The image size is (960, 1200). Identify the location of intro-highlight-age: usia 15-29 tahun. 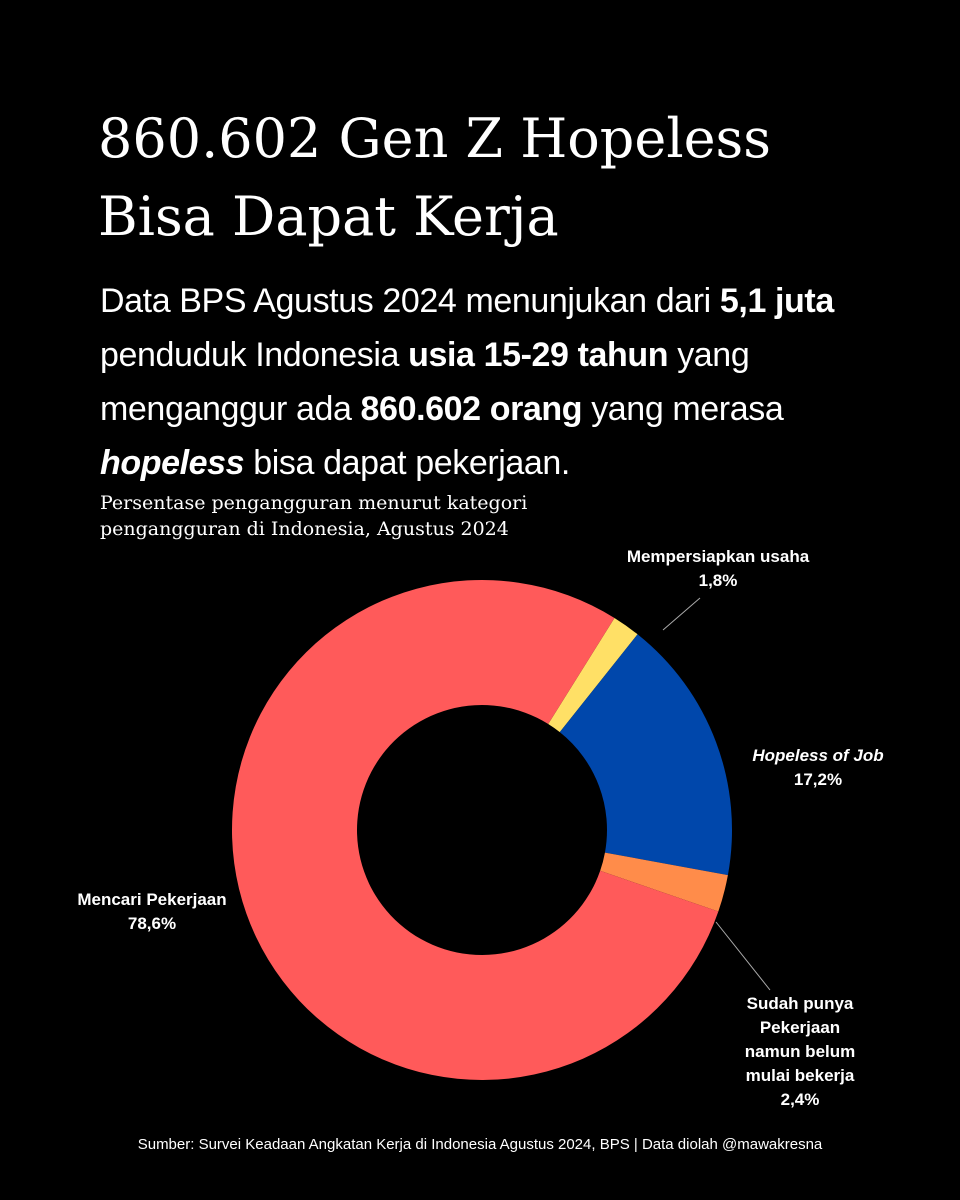
(538, 355).